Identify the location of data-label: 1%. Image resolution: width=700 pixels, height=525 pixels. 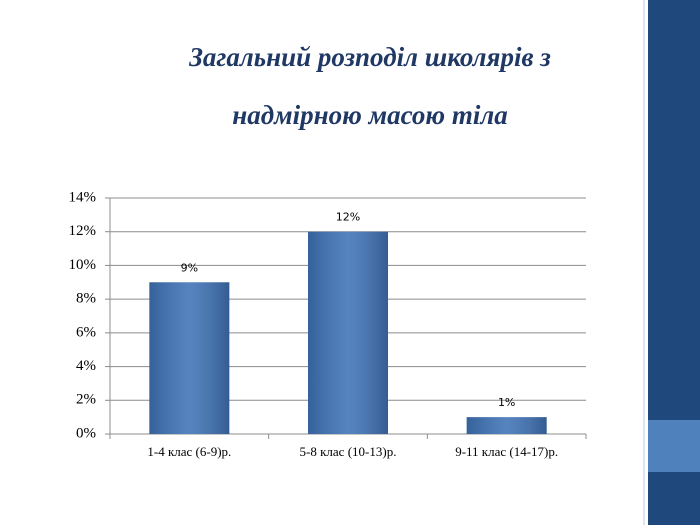
(506, 402).